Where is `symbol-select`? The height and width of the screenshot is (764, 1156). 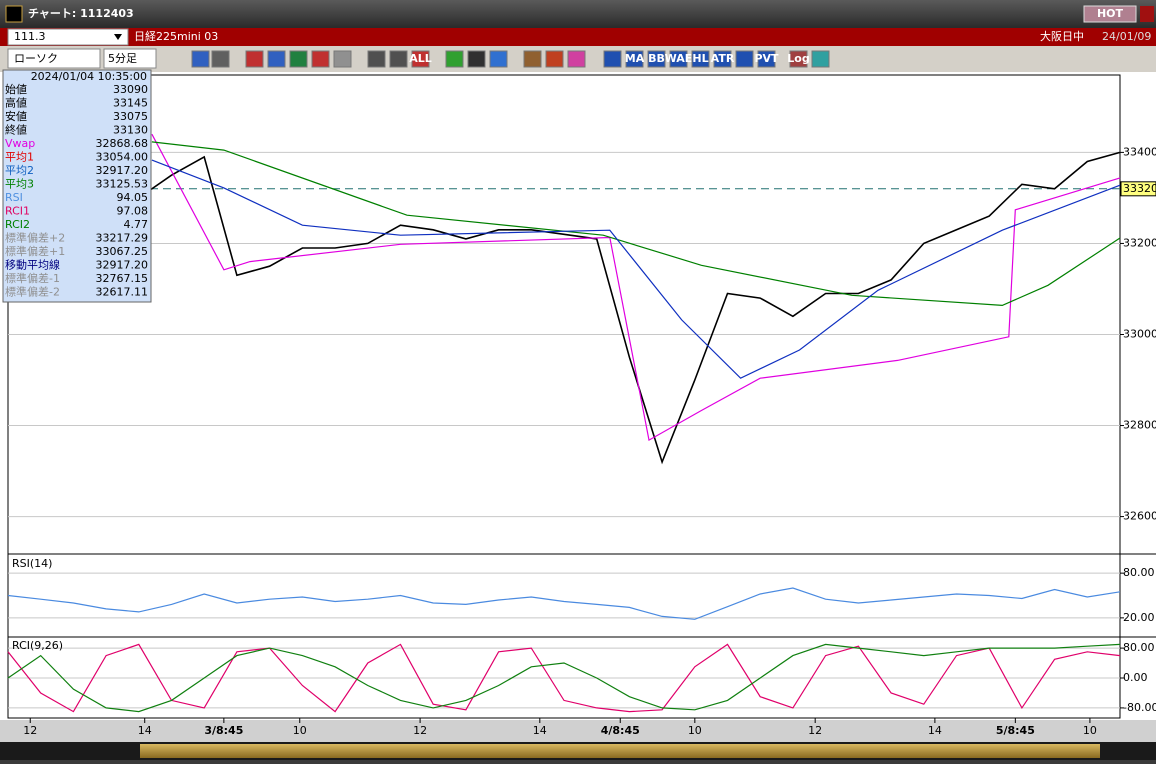
symbol-select is located at coordinates (68, 37).